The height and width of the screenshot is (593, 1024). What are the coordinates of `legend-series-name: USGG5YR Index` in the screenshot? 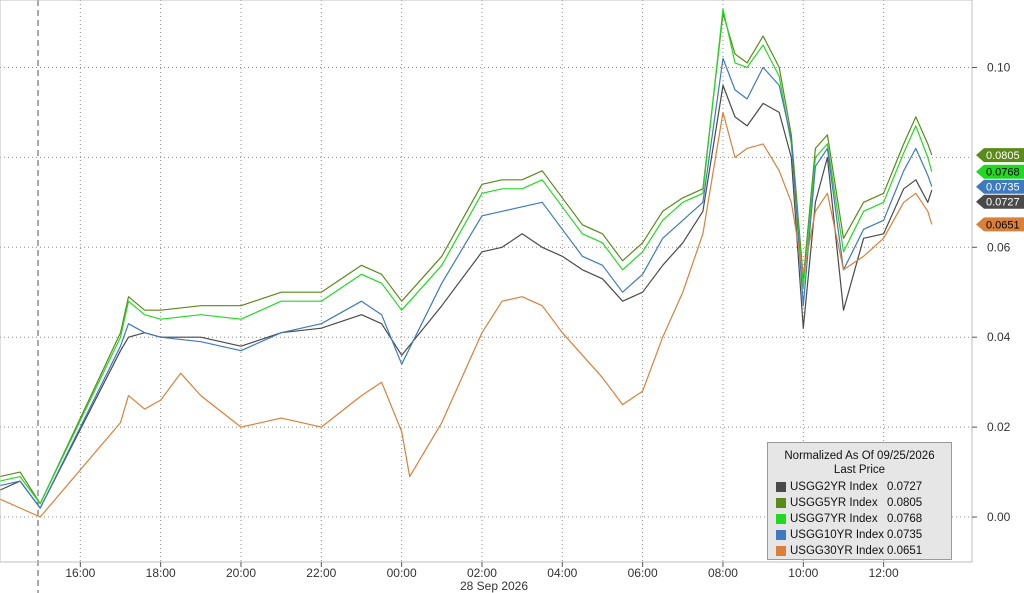 It's located at (834, 503).